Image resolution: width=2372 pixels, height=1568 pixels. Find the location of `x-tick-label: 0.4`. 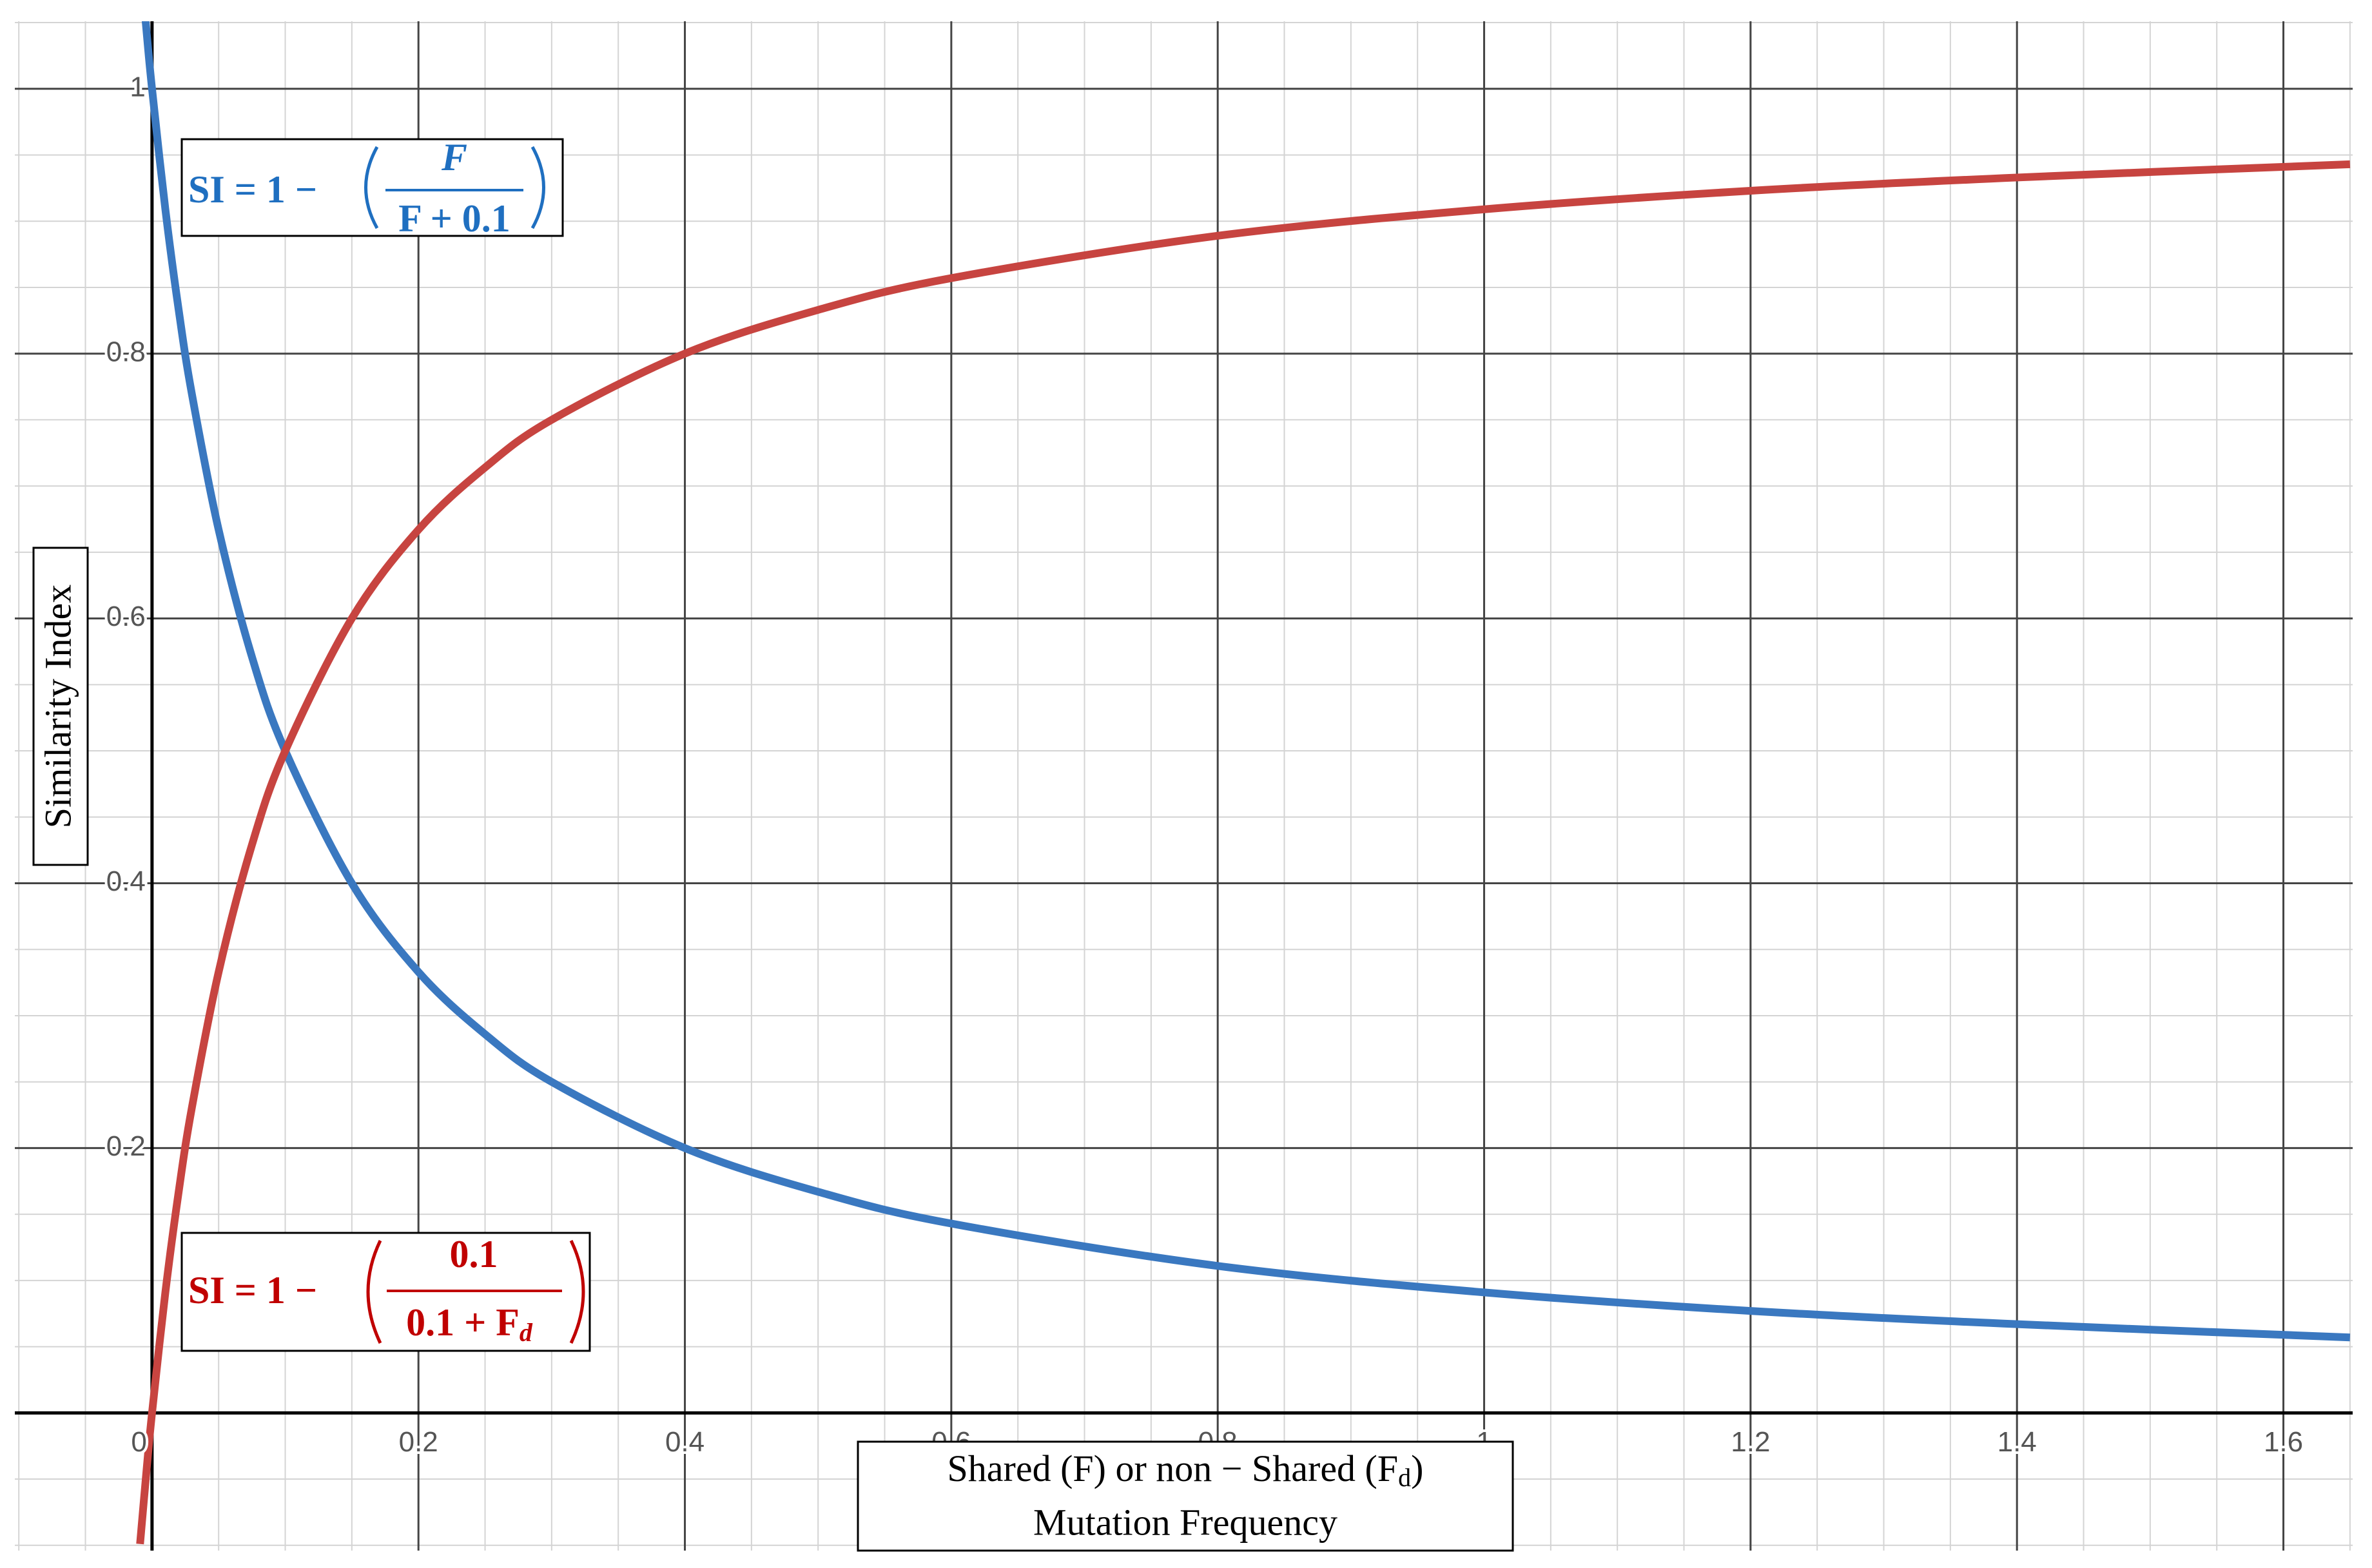

x-tick-label: 0.4 is located at coordinates (685, 1442).